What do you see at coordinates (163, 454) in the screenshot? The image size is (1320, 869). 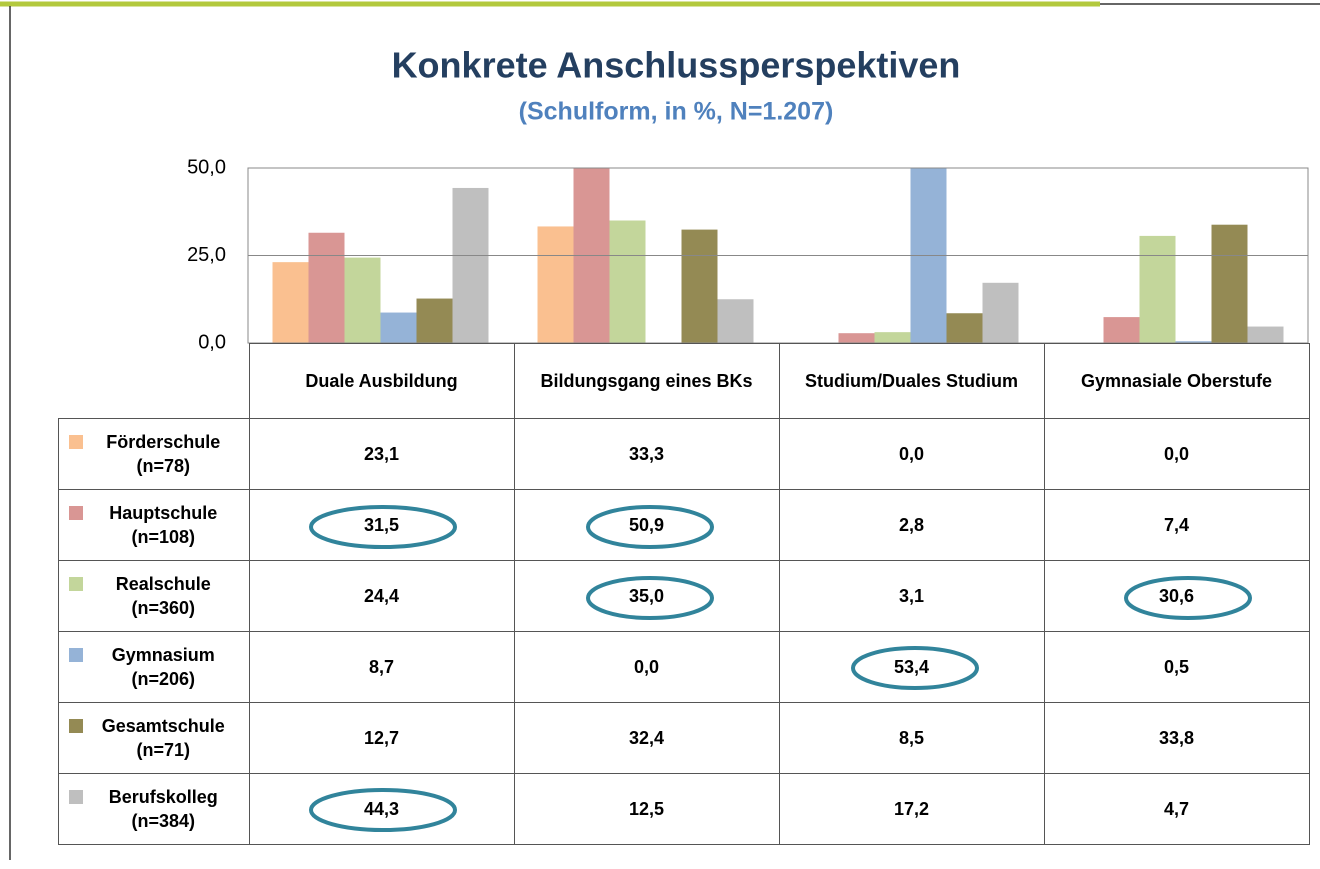 I see `legend-label: Förderschule (n=78)` at bounding box center [163, 454].